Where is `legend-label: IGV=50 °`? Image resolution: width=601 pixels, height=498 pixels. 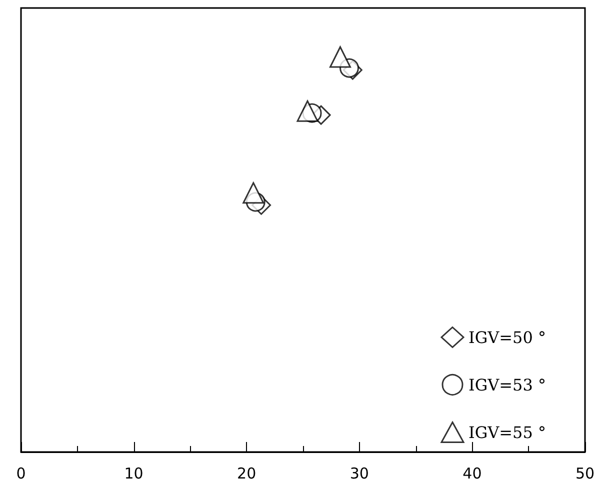 legend-label: IGV=50 ° is located at coordinates (507, 337).